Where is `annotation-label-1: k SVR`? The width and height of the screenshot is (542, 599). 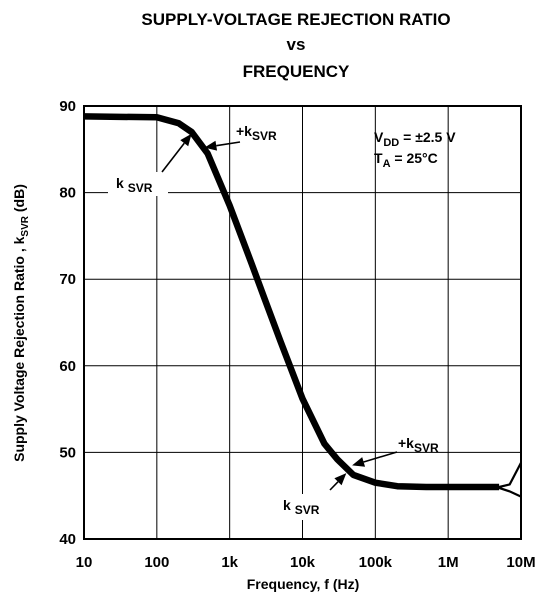
annotation-label-1: k SVR is located at coordinates (134, 185).